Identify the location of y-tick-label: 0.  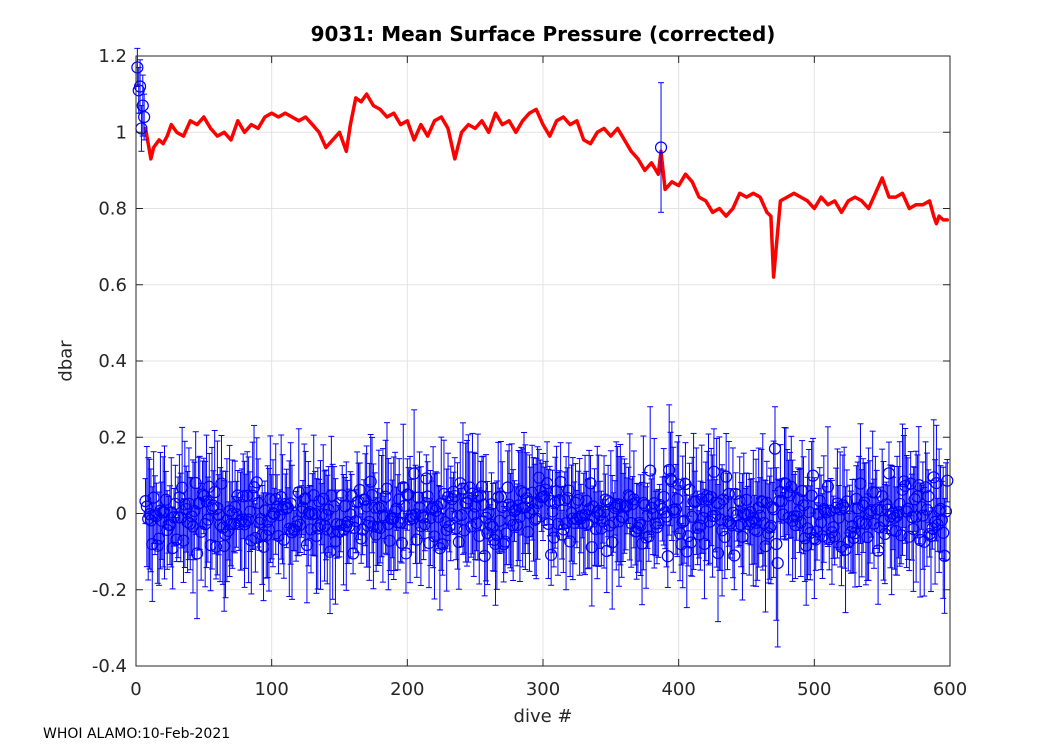
(121, 514).